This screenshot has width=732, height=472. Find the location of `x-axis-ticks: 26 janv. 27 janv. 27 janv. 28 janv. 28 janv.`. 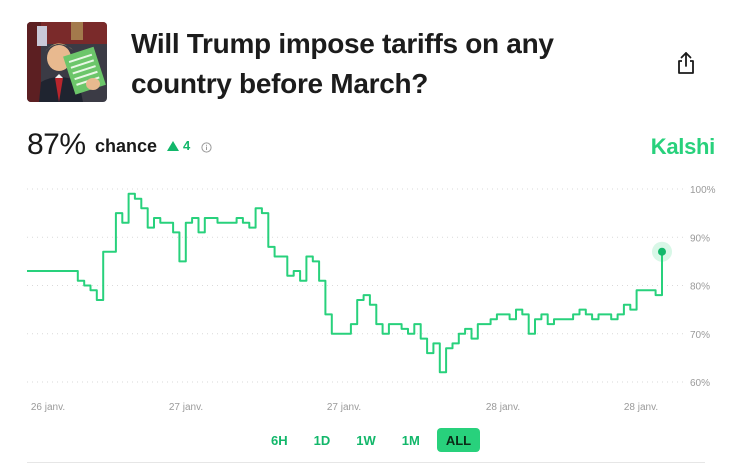

x-axis-ticks: 26 janv. 27 janv. 27 janv. 28 janv. 28 janv. is located at coordinates (344, 407).